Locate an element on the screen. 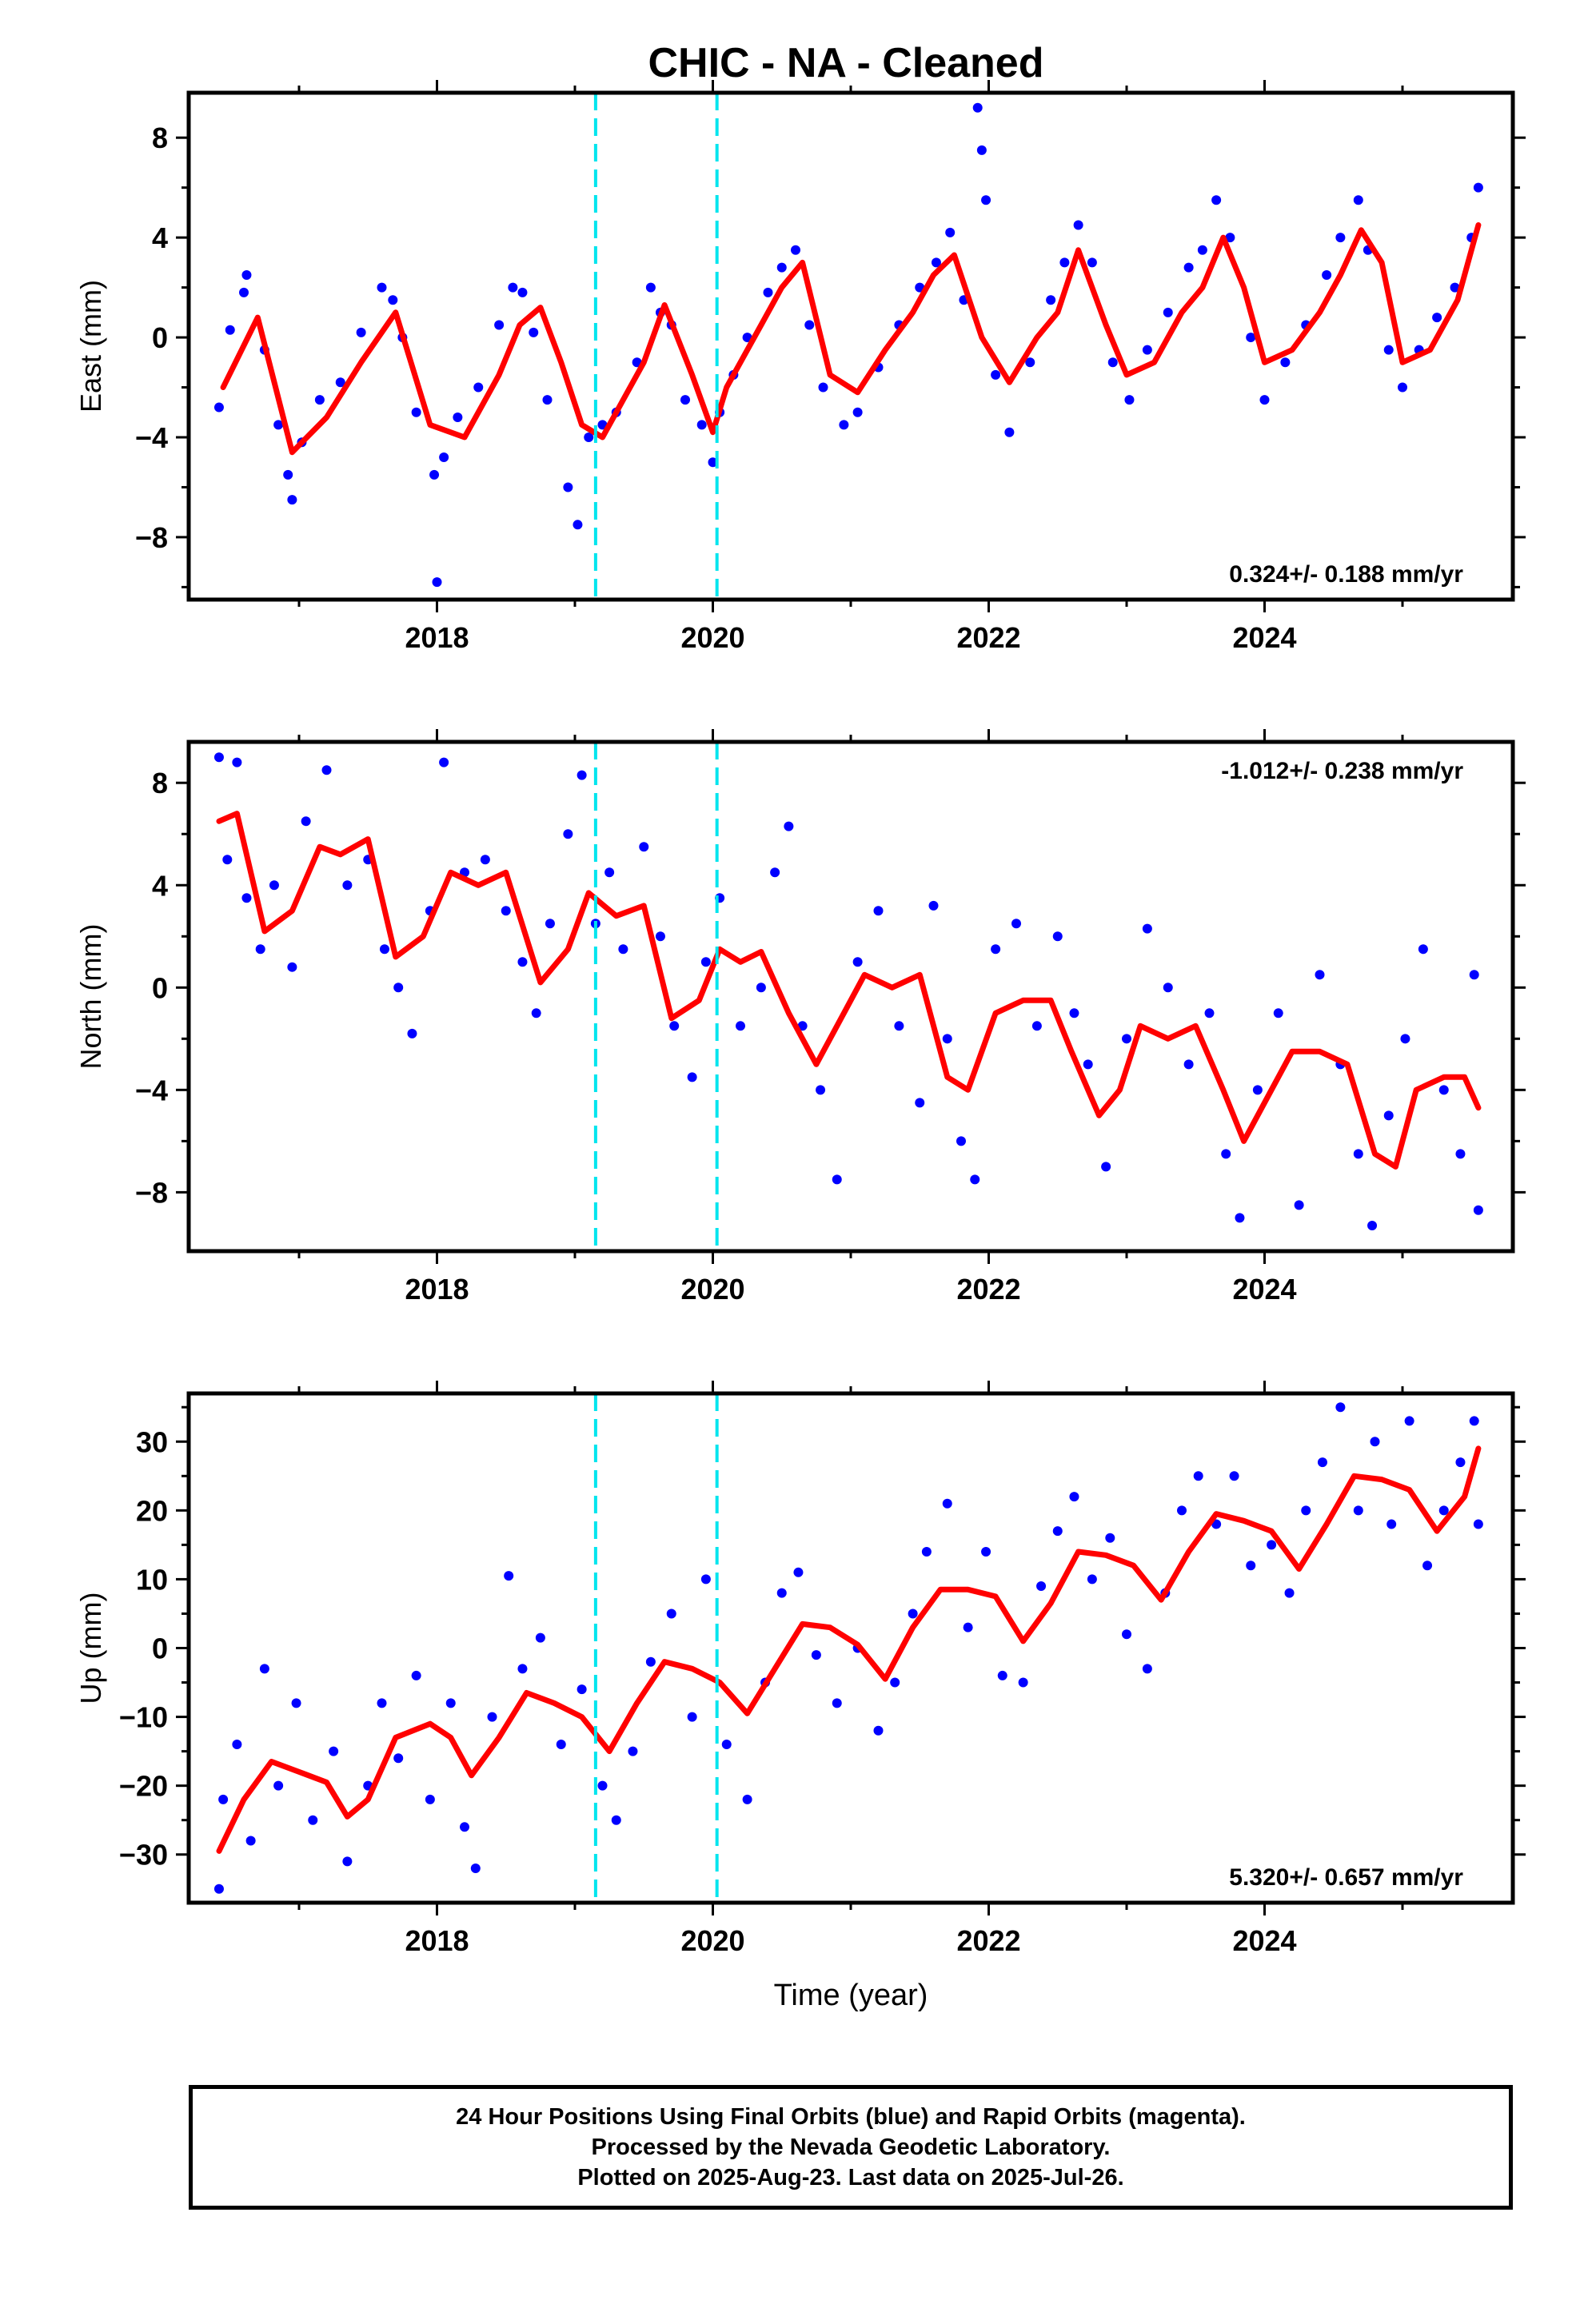 This screenshot has width=1580, height=2324. up-ytick-label-0: −30 is located at coordinates (143, 1856).